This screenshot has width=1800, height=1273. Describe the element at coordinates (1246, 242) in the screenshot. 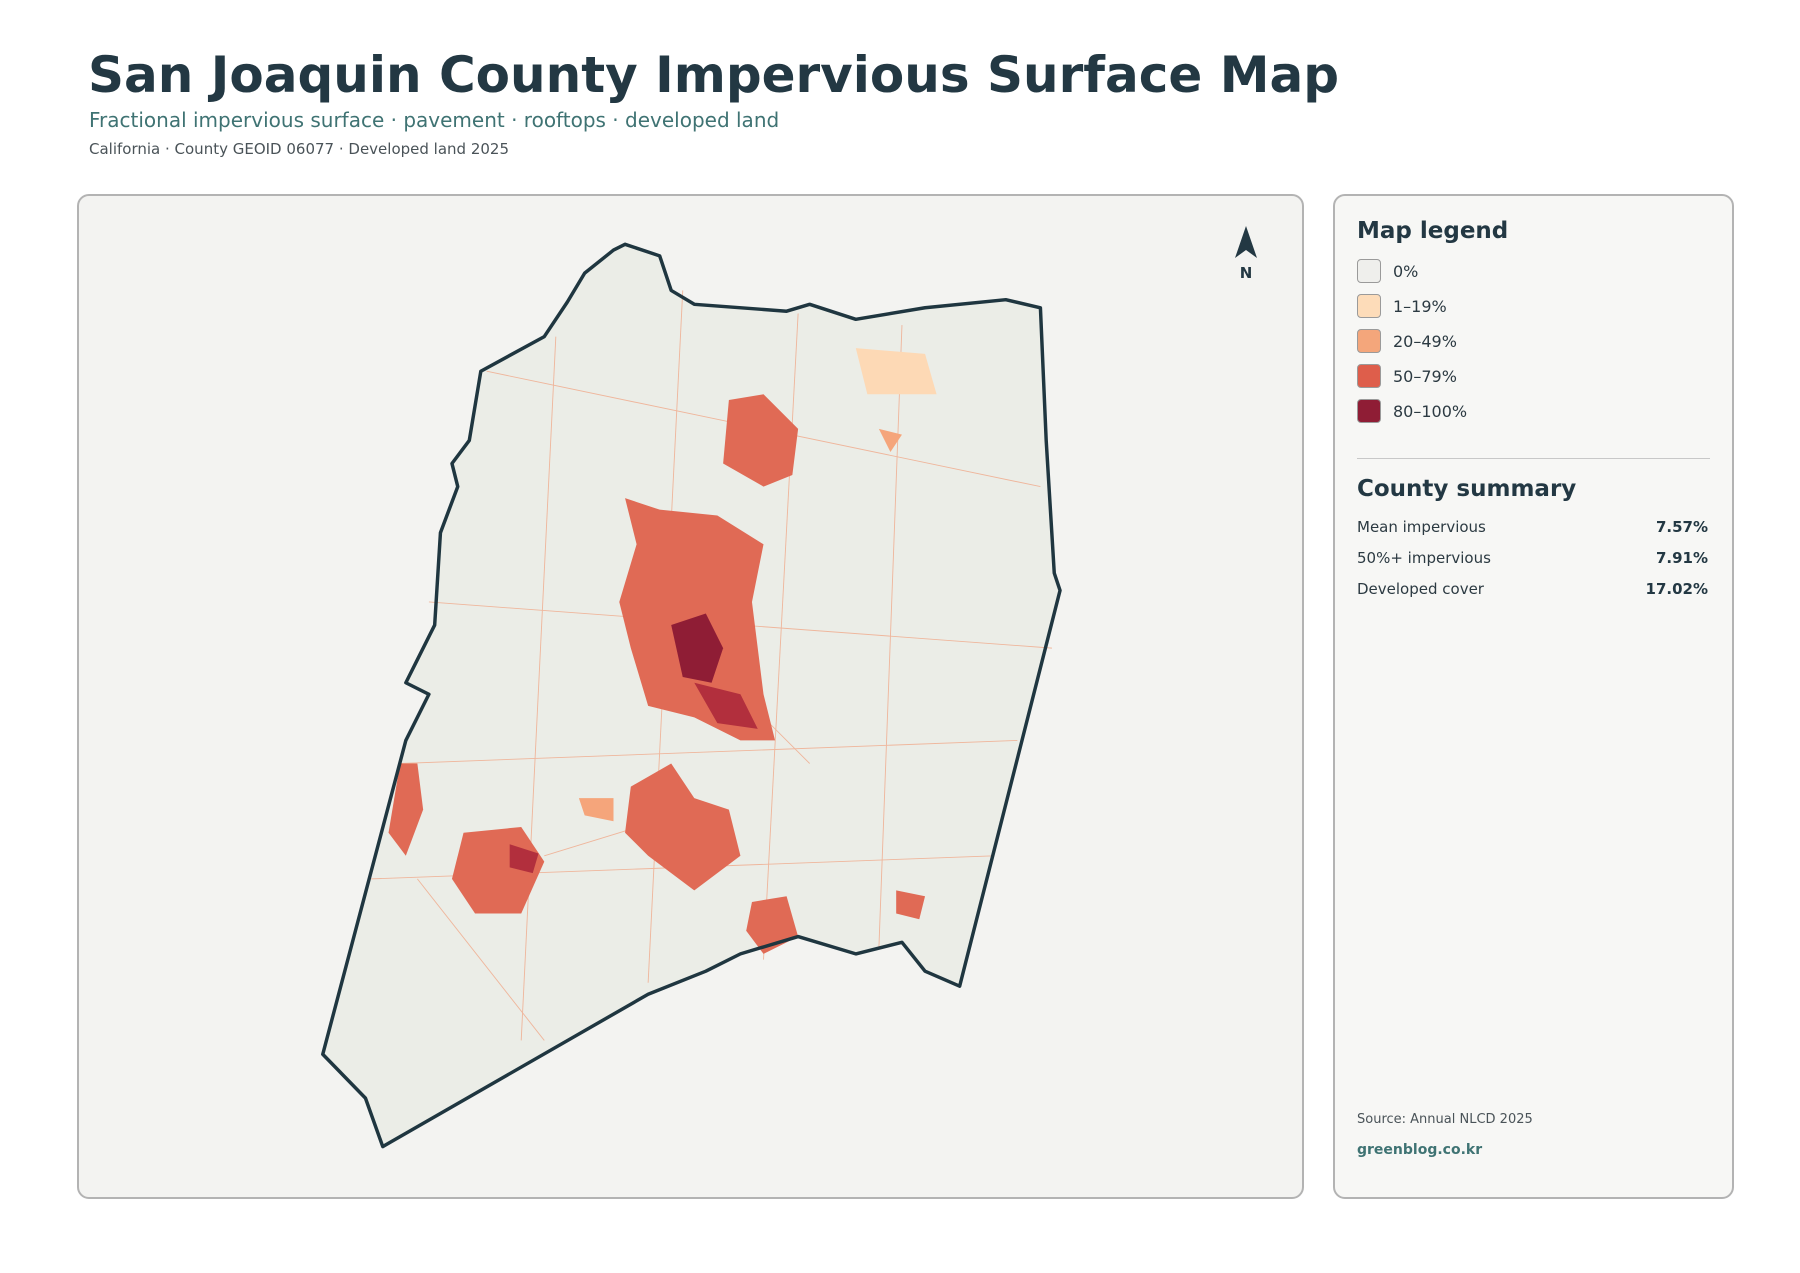

I see `north-arrow-icon` at that location.